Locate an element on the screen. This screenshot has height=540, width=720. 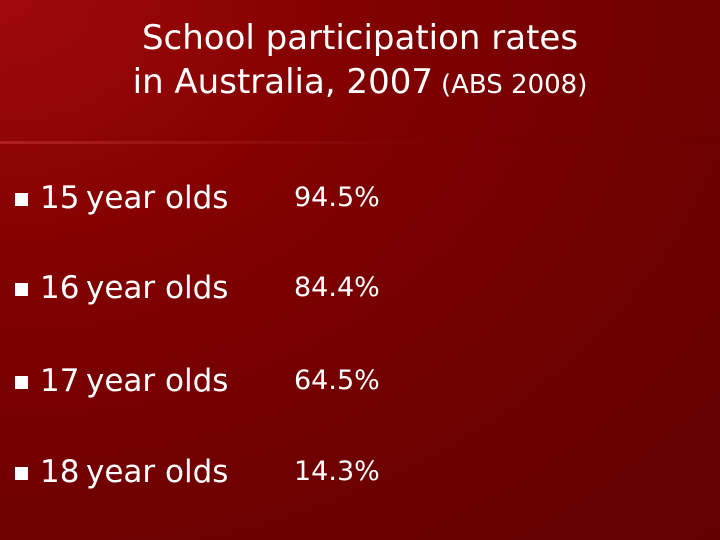
list-item-15: 15 year olds 94.5% is located at coordinates (360, 200).